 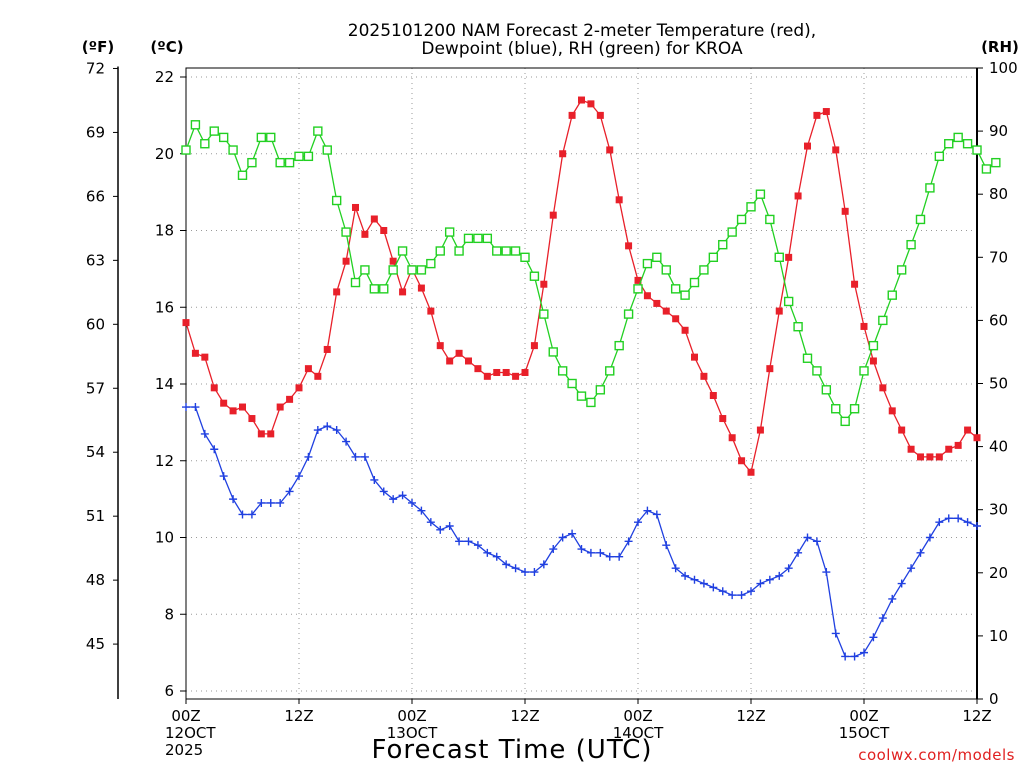 I want to click on source-credit: coolwx.com/models, so click(x=936, y=755).